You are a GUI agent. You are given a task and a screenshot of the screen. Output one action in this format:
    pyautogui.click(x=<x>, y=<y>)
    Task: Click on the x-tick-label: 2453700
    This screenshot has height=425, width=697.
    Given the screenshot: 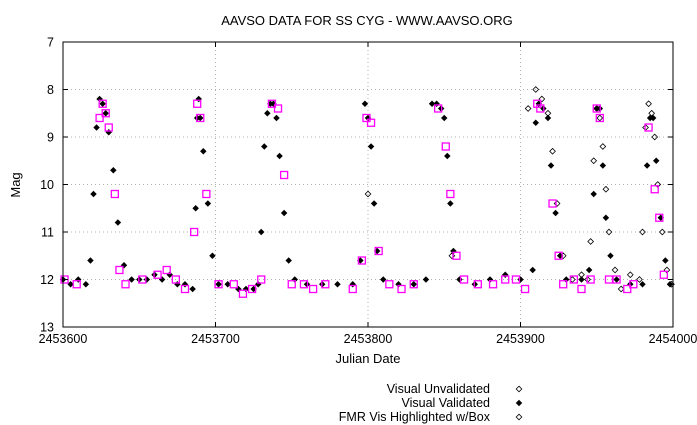 What is the action you would take?
    pyautogui.click(x=215, y=339)
    